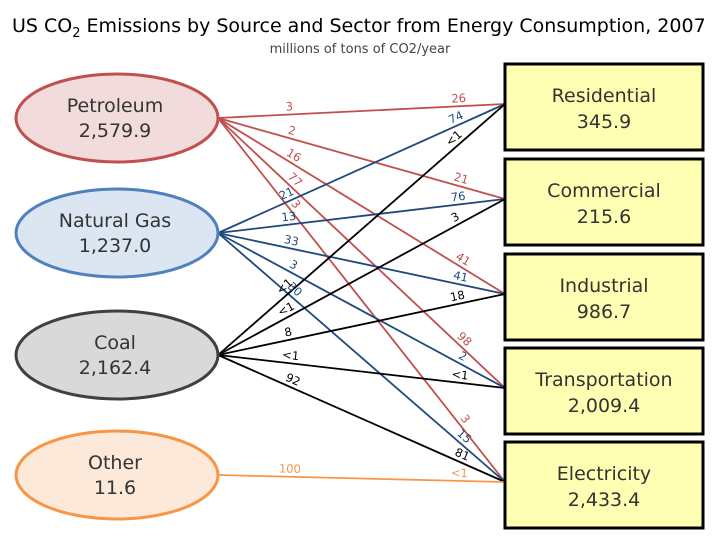  What do you see at coordinates (604, 122) in the screenshot?
I see `sector-value-residential: 345.9` at bounding box center [604, 122].